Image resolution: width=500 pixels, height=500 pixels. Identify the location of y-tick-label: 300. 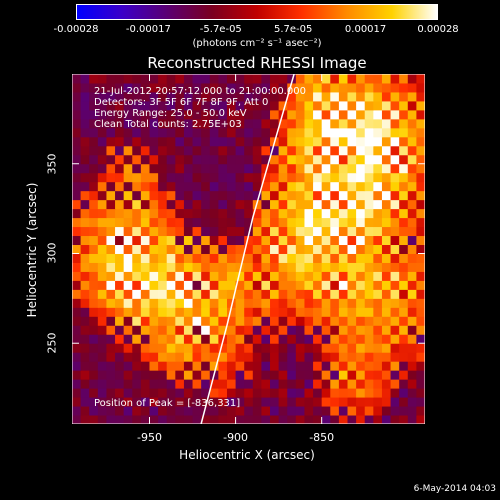
(52, 253).